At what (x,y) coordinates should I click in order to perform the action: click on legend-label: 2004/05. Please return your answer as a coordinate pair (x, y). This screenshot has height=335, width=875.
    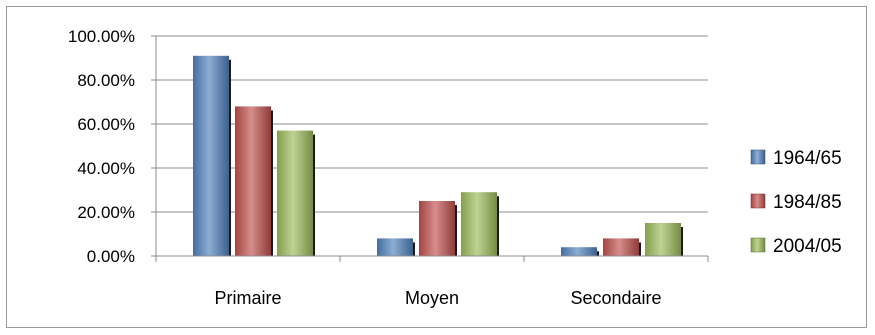
    Looking at the image, I should click on (807, 246).